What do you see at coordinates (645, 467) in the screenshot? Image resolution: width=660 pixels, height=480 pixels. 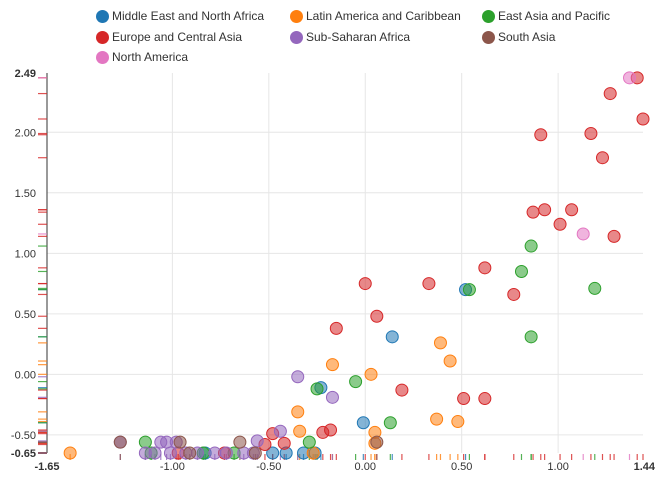 I see `x-tick-label: 1.44` at bounding box center [645, 467].